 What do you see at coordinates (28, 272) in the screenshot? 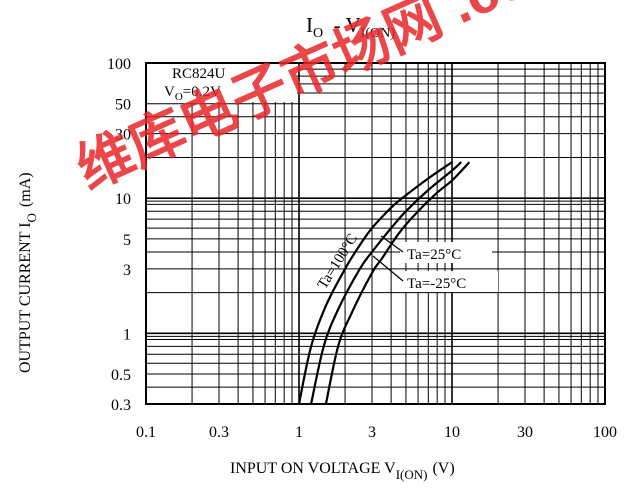
I see `y-axis-label: OUTPUT CURRENT IO(mA)` at bounding box center [28, 272].